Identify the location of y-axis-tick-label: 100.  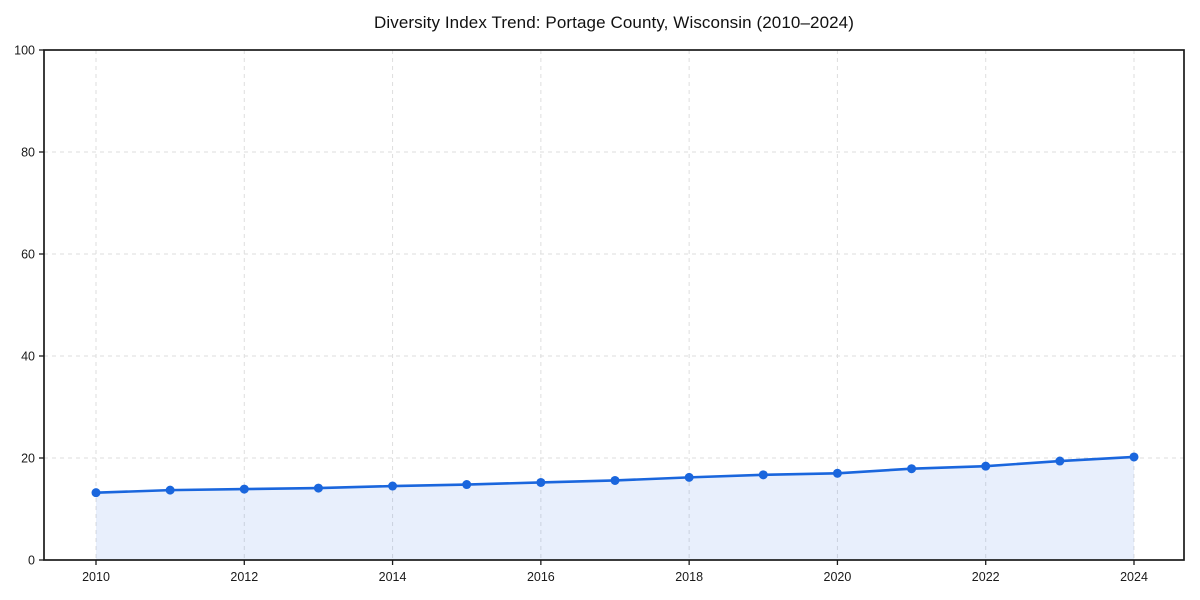
(24, 51).